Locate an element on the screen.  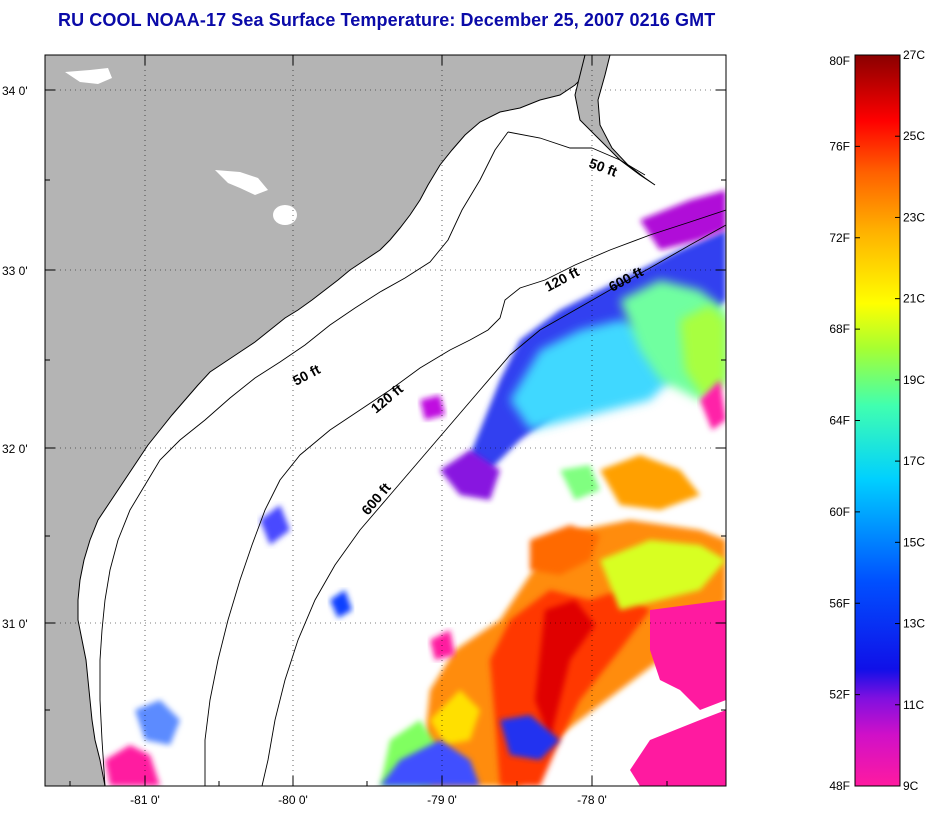
colorbar-celsius-label: 9C is located at coordinates (911, 786).